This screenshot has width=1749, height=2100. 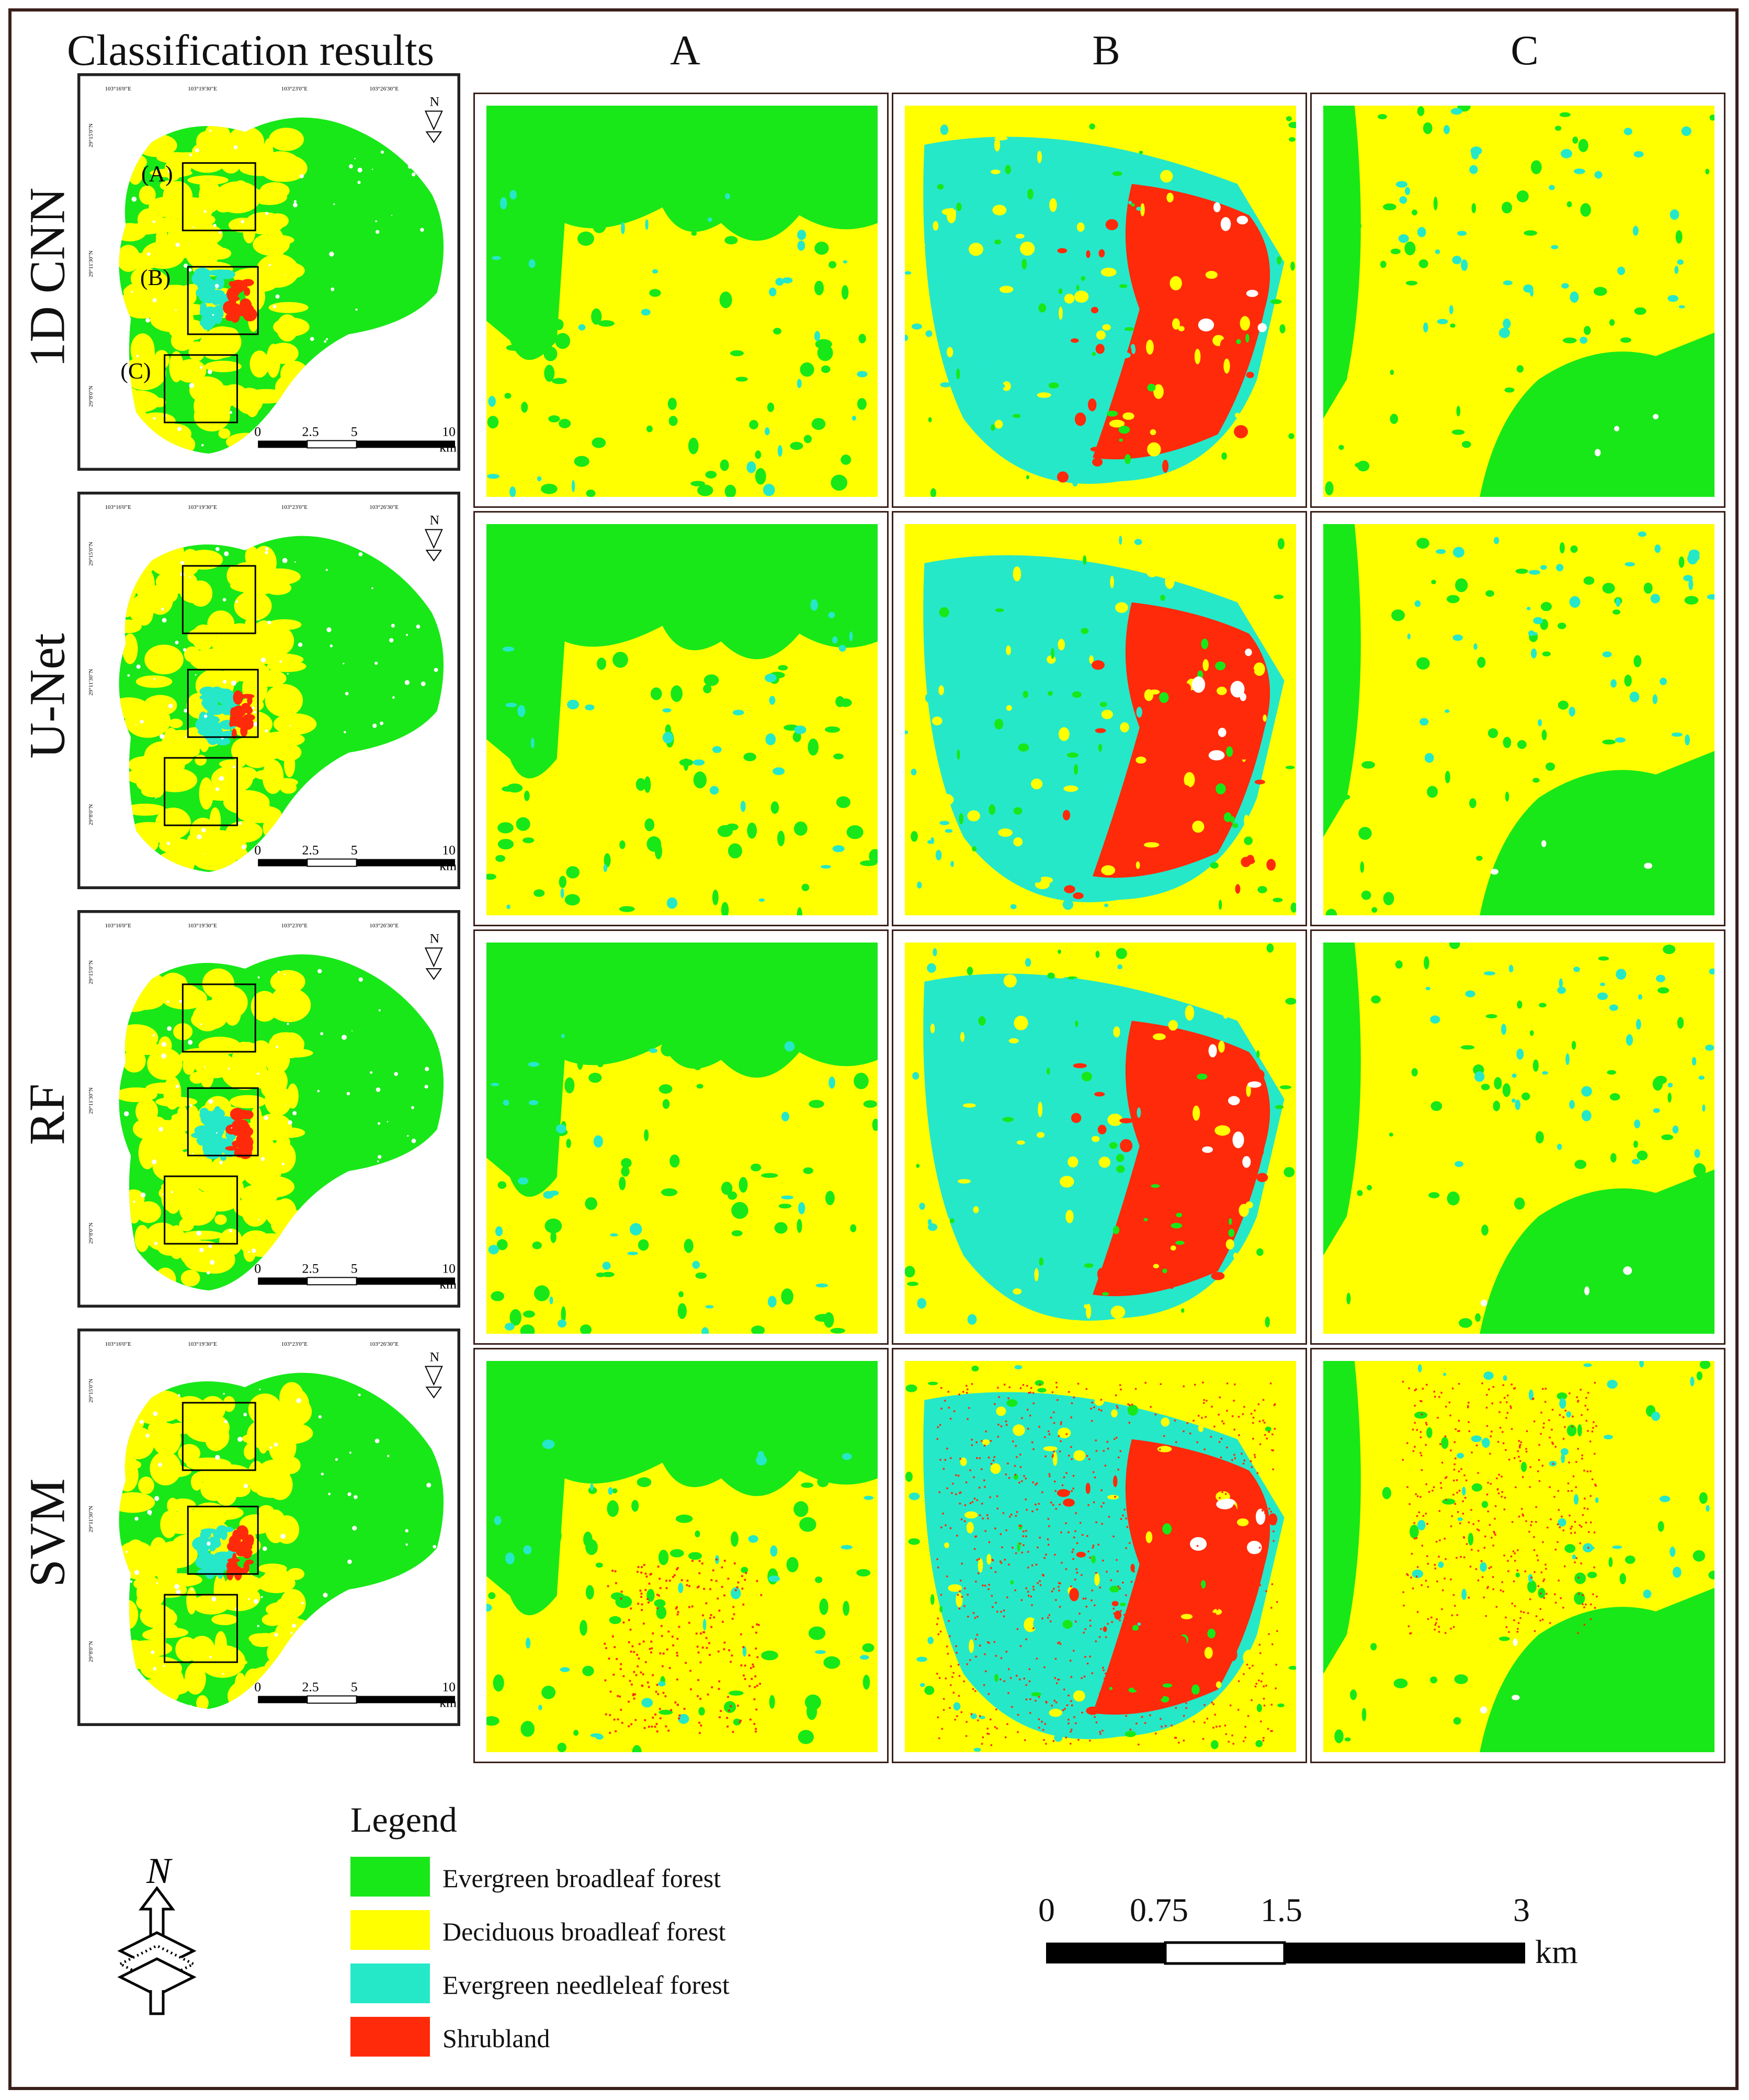 I want to click on classification-panel-u-net-b, so click(x=1099, y=718).